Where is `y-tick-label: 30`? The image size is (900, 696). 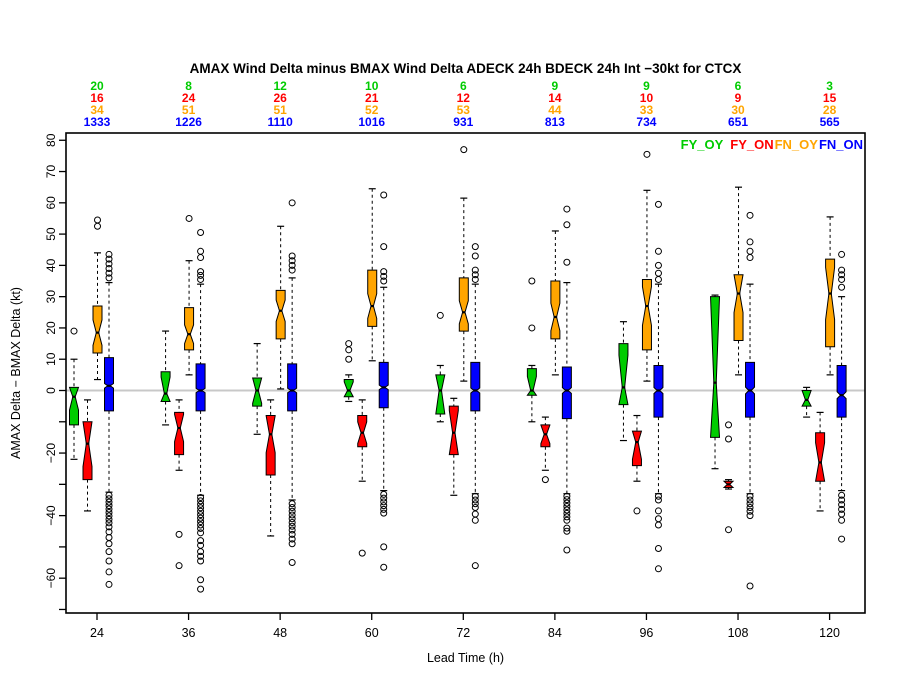 y-tick-label: 30 is located at coordinates (51, 297).